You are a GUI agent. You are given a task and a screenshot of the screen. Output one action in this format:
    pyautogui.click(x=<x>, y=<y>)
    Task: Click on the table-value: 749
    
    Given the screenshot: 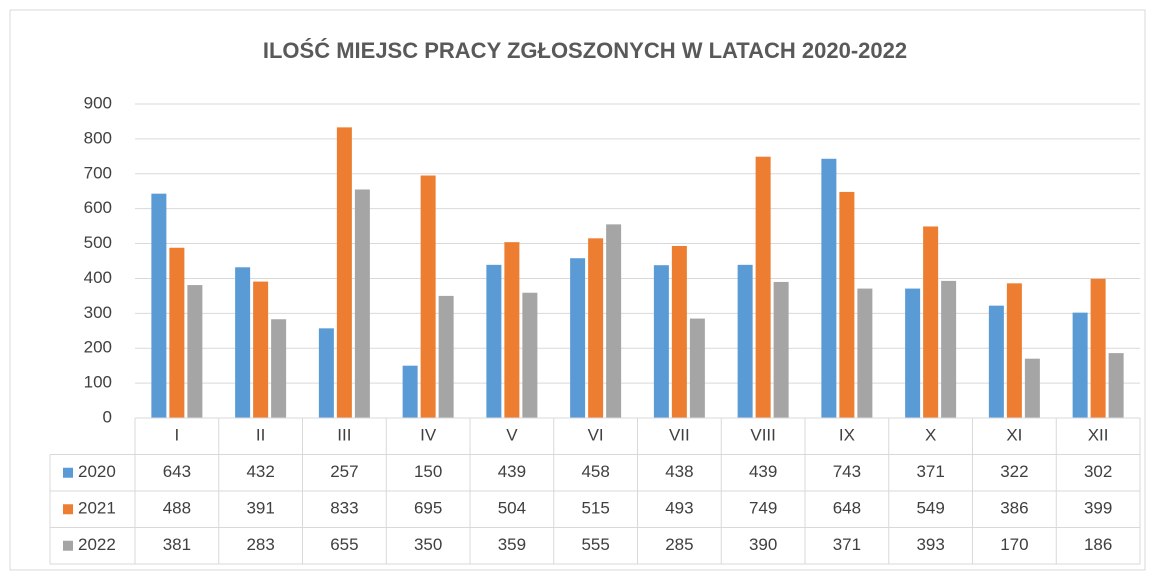 What is the action you would take?
    pyautogui.click(x=763, y=508)
    